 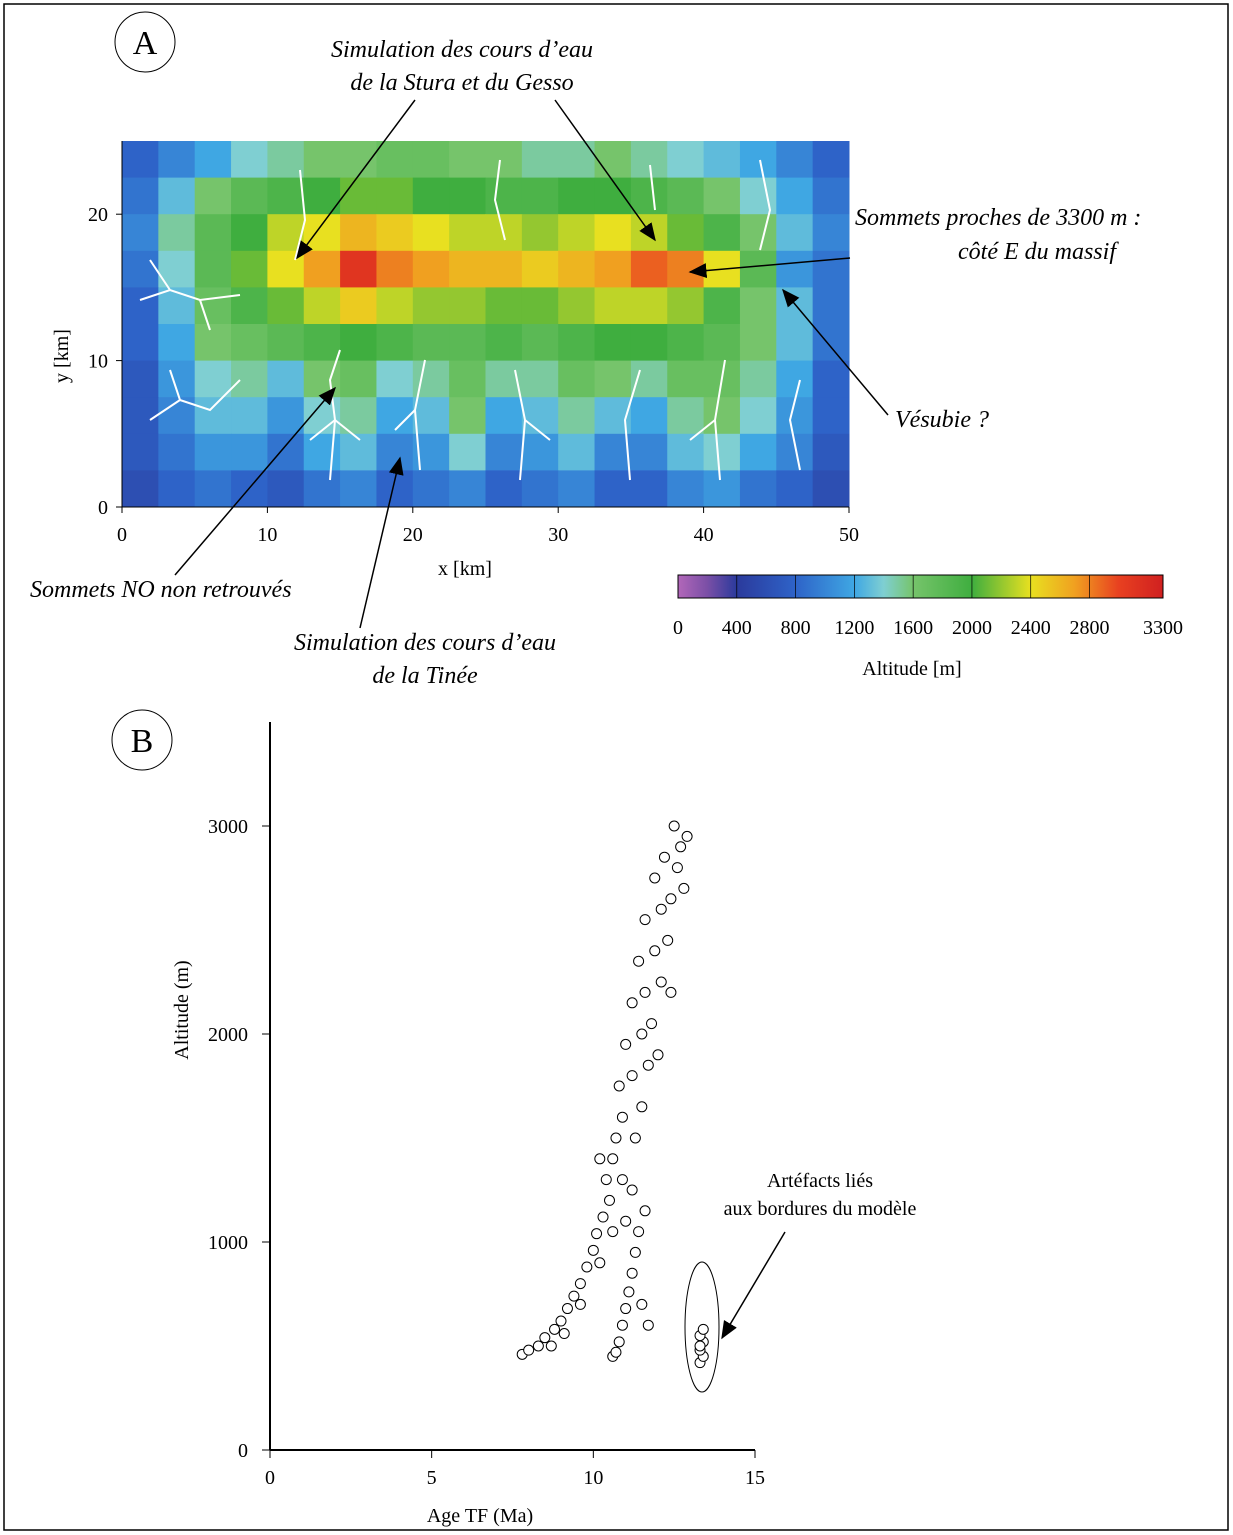 I want to click on panel-label: B, so click(x=142, y=741).